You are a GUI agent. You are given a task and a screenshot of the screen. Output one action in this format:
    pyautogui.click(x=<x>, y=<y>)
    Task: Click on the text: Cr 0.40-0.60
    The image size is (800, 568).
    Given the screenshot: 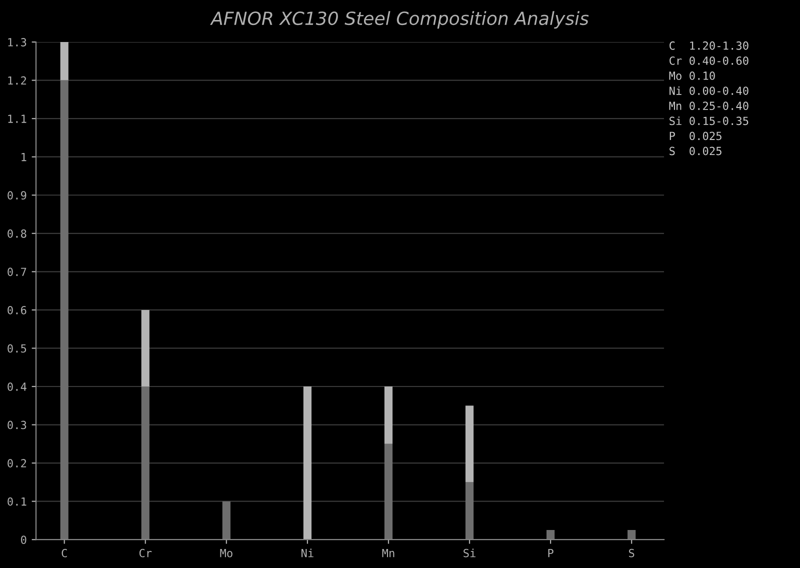 What is the action you would take?
    pyautogui.click(x=709, y=60)
    